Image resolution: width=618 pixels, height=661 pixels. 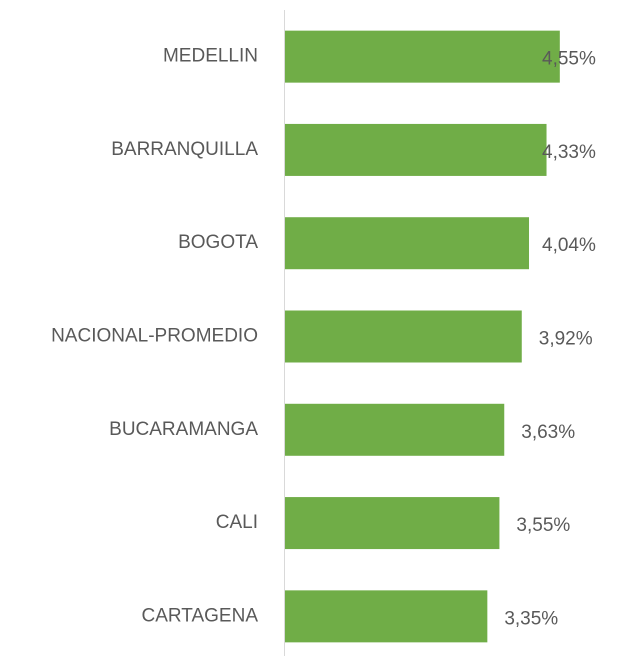 I want to click on data-label: 3,92%, so click(x=566, y=339).